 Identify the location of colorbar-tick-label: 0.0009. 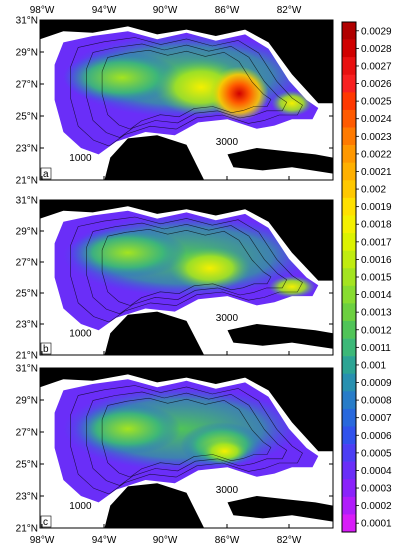
(376, 383).